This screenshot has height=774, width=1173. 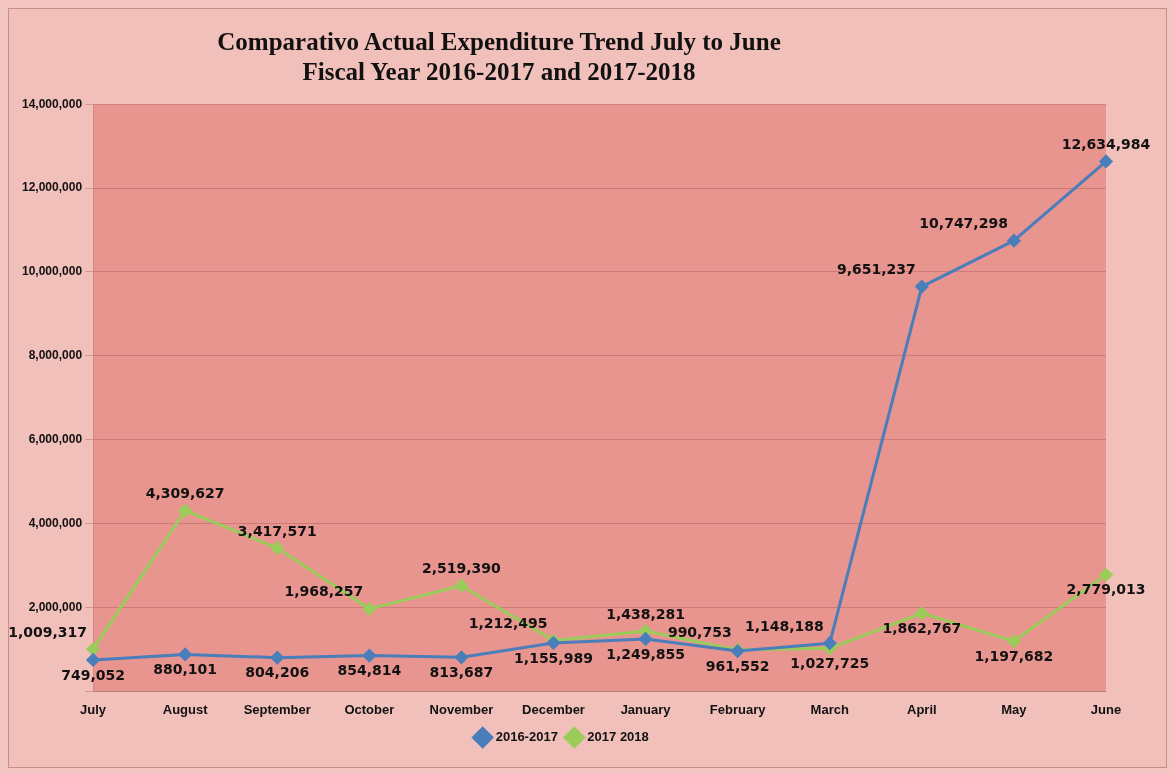 What do you see at coordinates (876, 269) in the screenshot?
I see `data-label: 9,651,237` at bounding box center [876, 269].